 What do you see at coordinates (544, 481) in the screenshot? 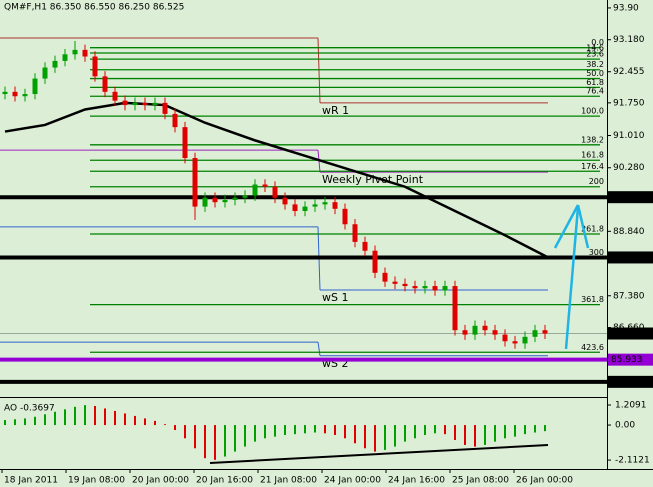
I see `x-tick-label: 26 Jan 00:00` at bounding box center [544, 481].